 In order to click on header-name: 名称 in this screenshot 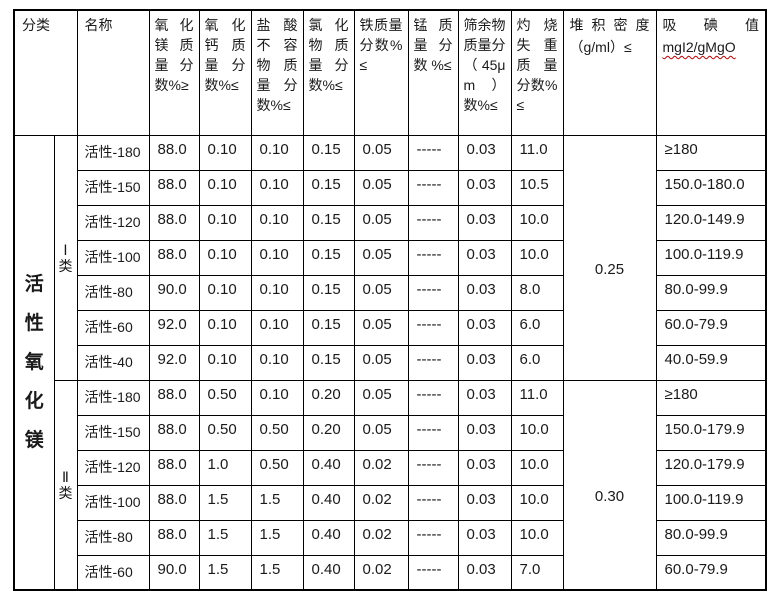, I will do `click(113, 72)`.